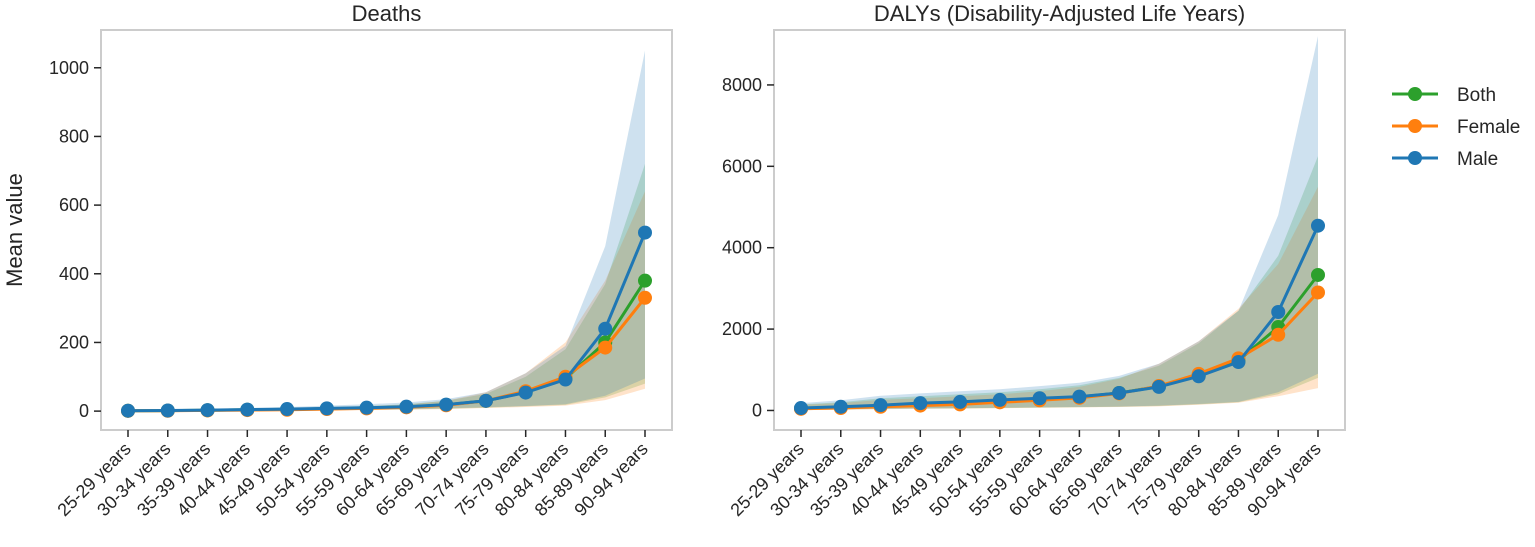  Describe the element at coordinates (742, 329) in the screenshot. I see `y-tick-label: 2000` at that location.